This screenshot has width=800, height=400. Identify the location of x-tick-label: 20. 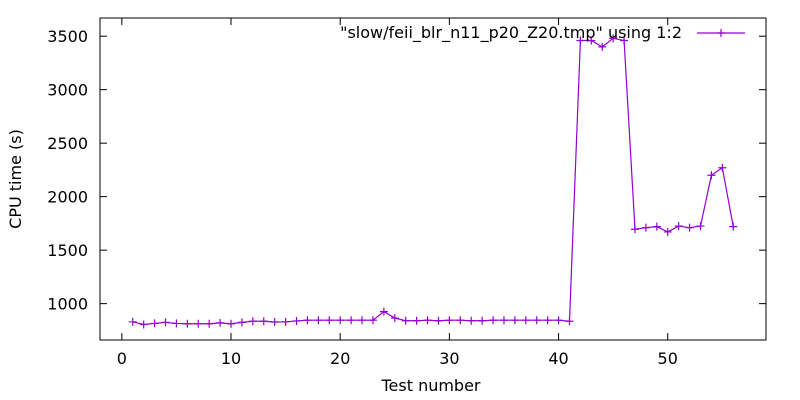
(340, 358).